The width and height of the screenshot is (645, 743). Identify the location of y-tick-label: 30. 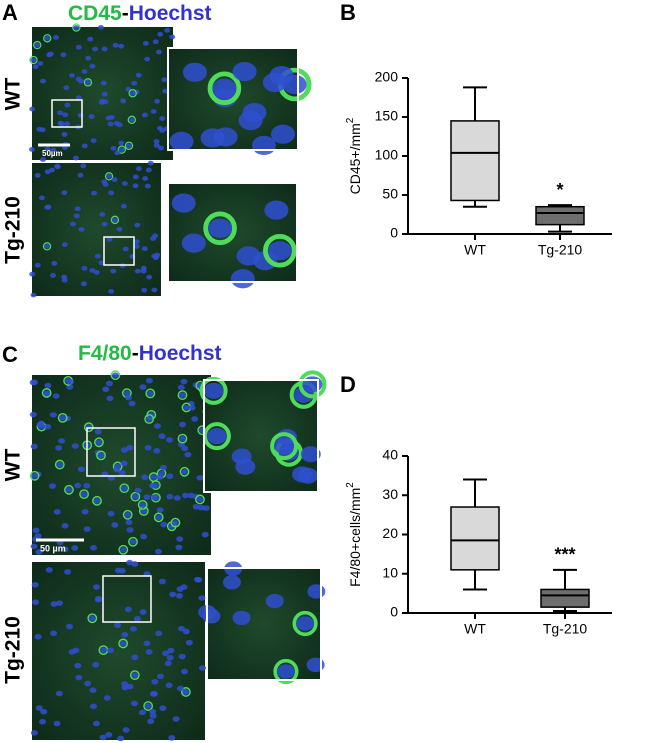
(390, 494).